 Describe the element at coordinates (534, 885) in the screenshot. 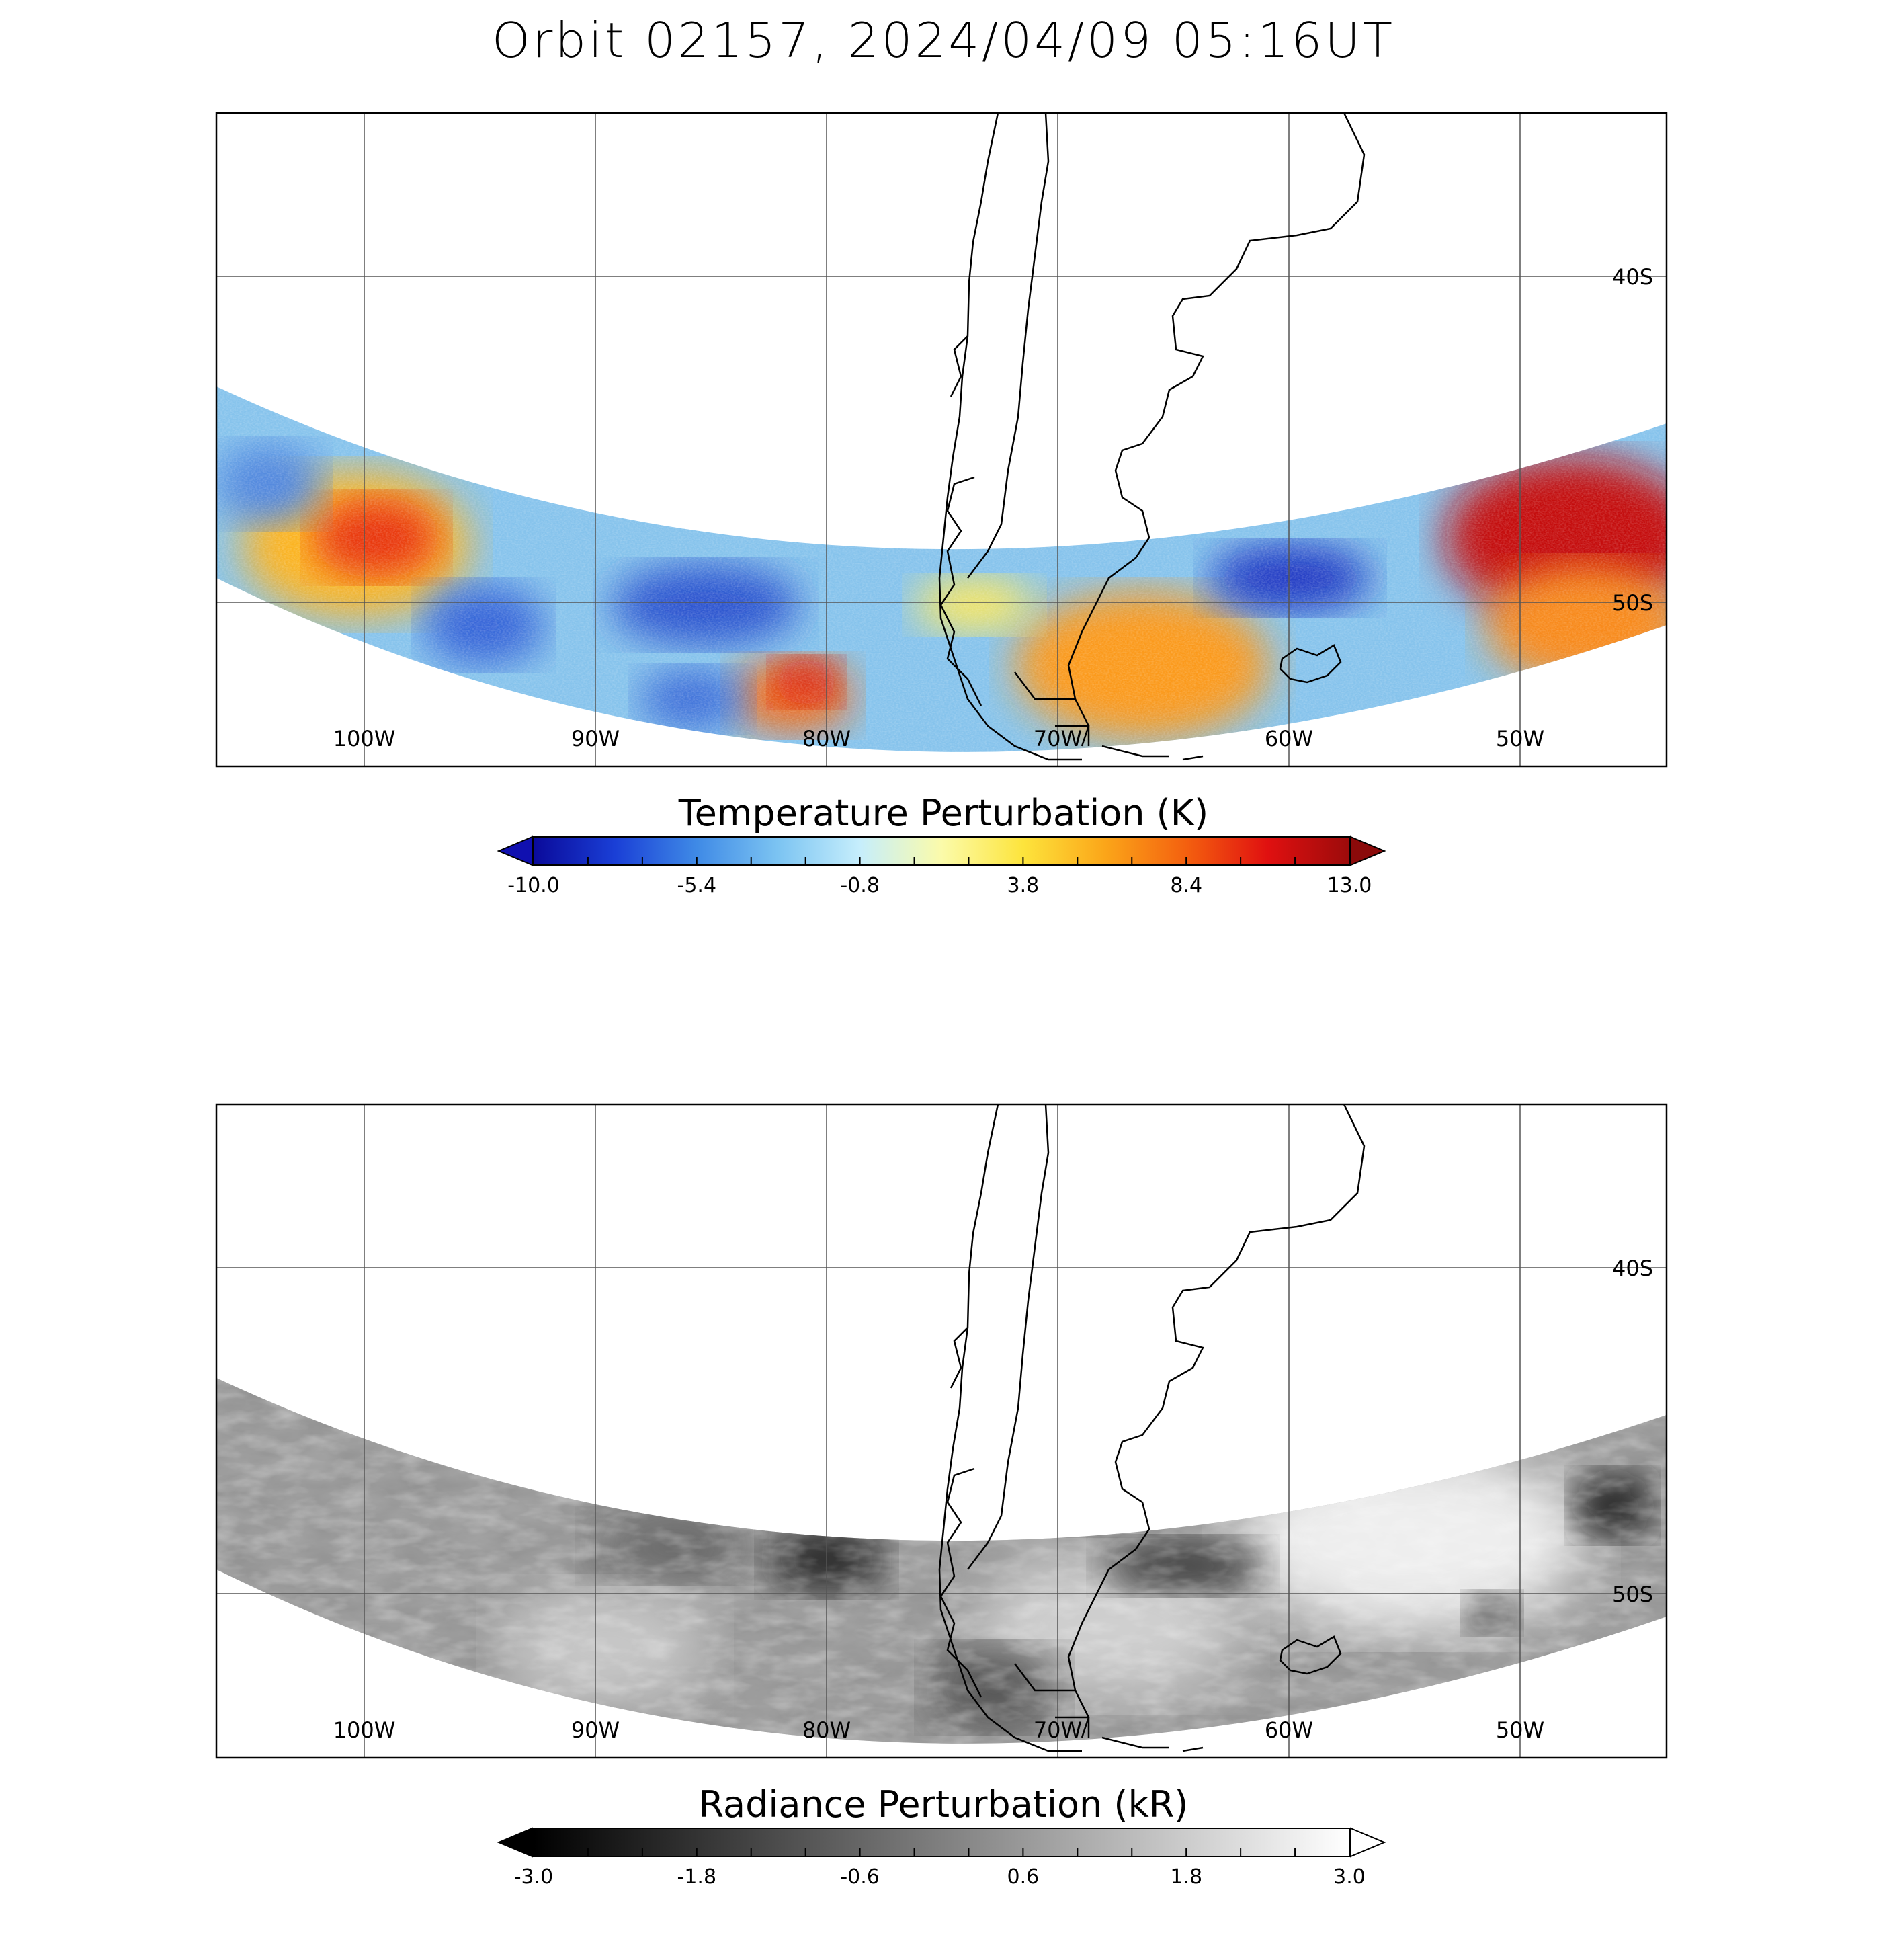

I see `colorbar-tick-label: -10.0` at that location.